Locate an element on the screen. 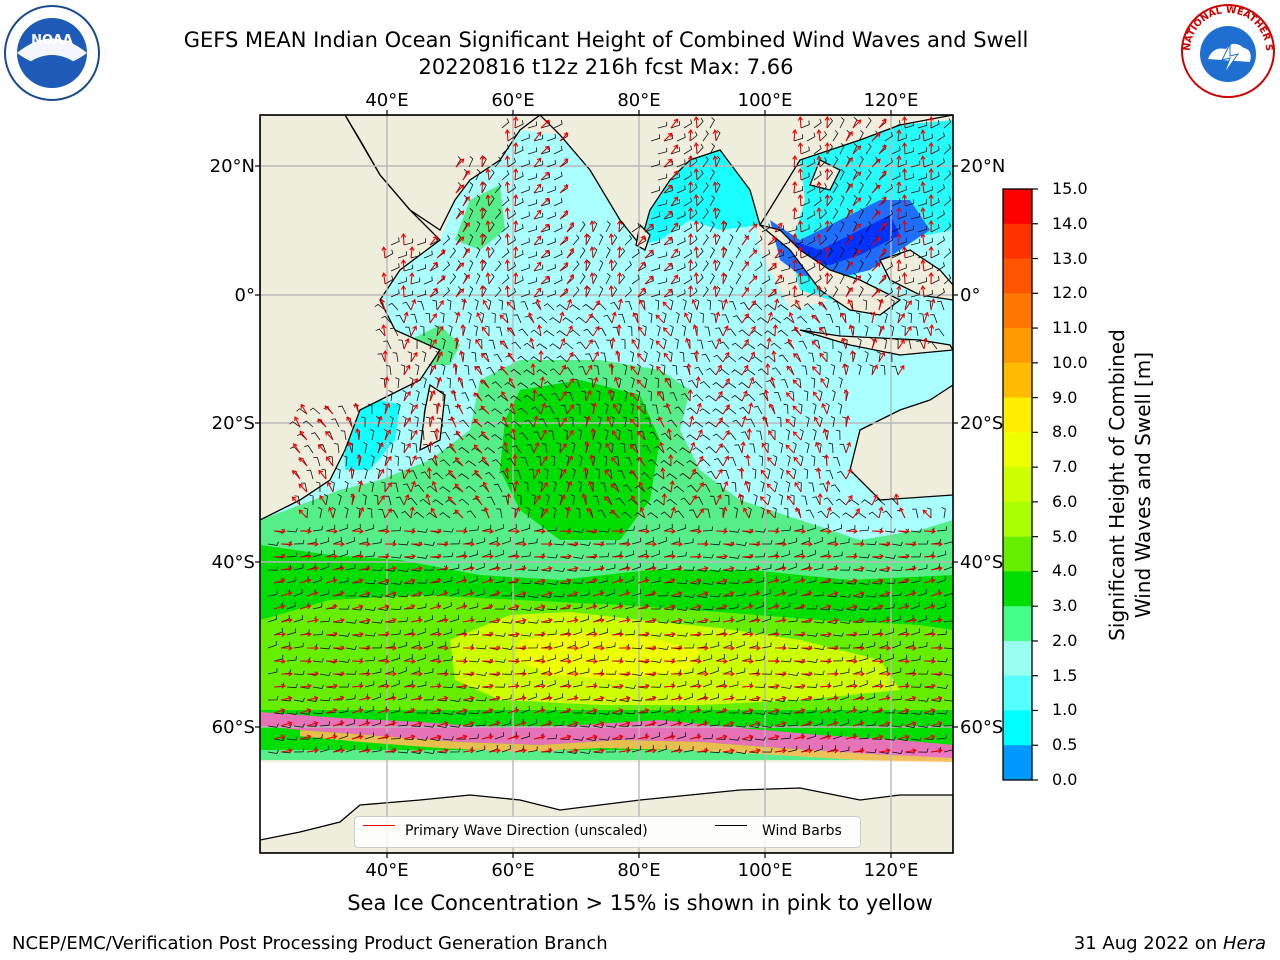  colorbar-tick-label: 7.0 is located at coordinates (1065, 467).